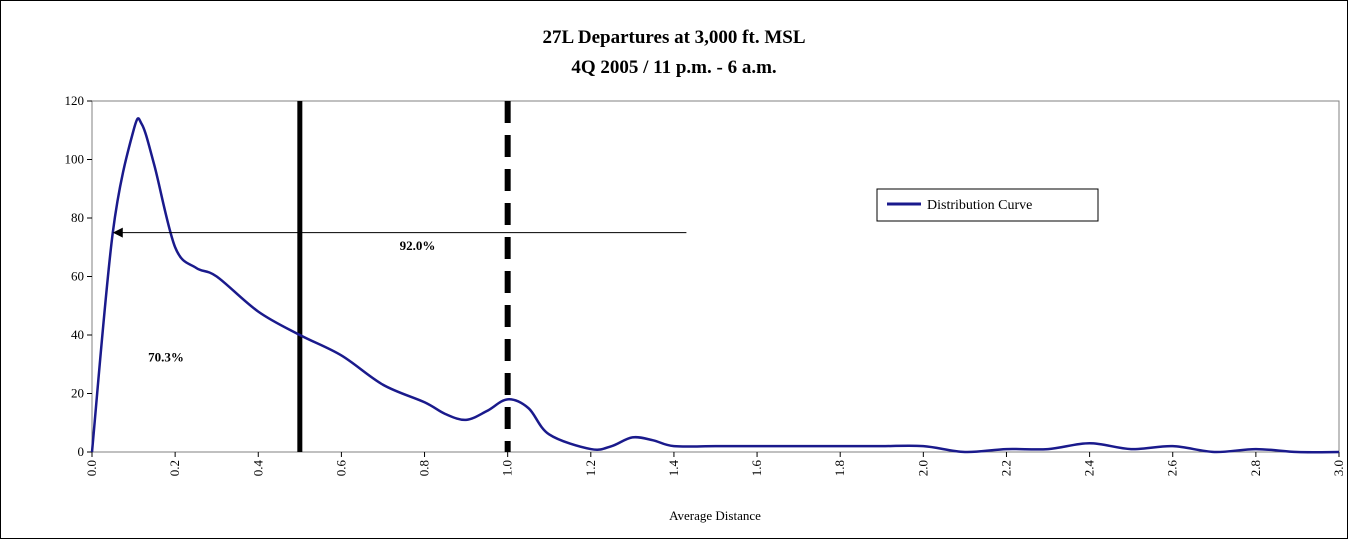 The image size is (1348, 539). Describe the element at coordinates (81, 451) in the screenshot. I see `y-tick-label: 0` at that location.